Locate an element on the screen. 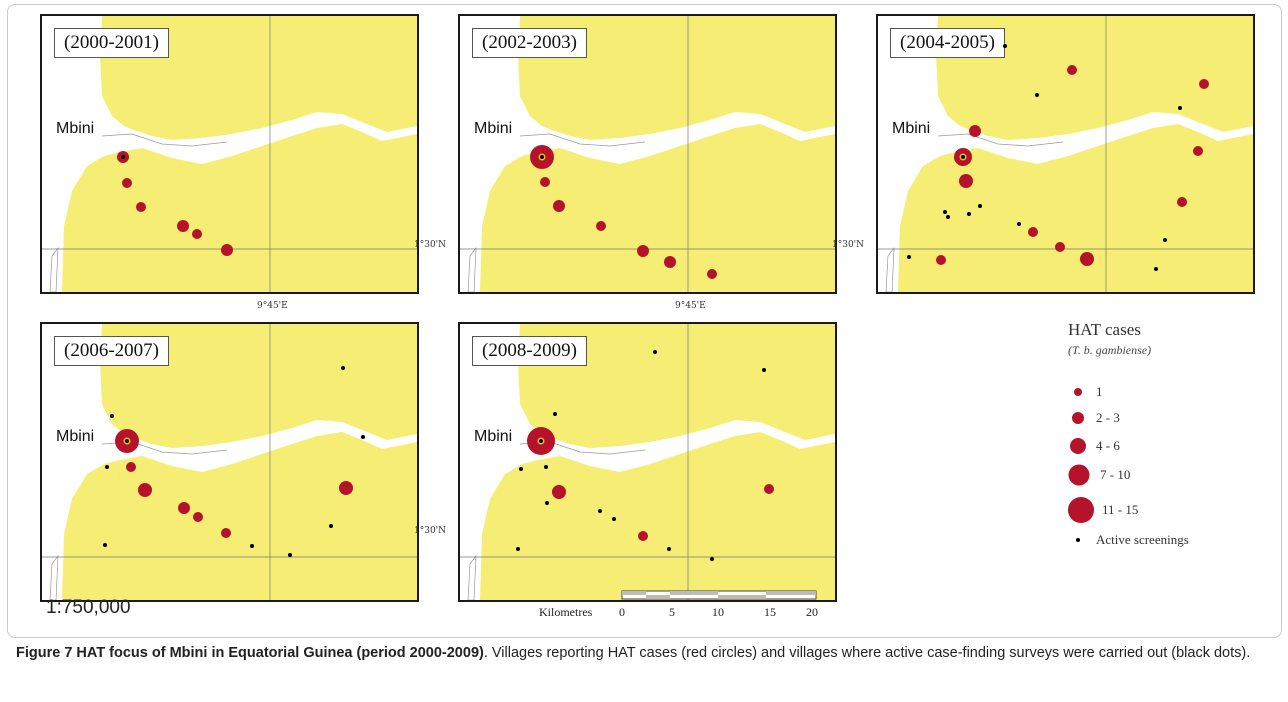 The image size is (1288, 702). map-scale-ratio: 1:750,000 is located at coordinates (88, 607).